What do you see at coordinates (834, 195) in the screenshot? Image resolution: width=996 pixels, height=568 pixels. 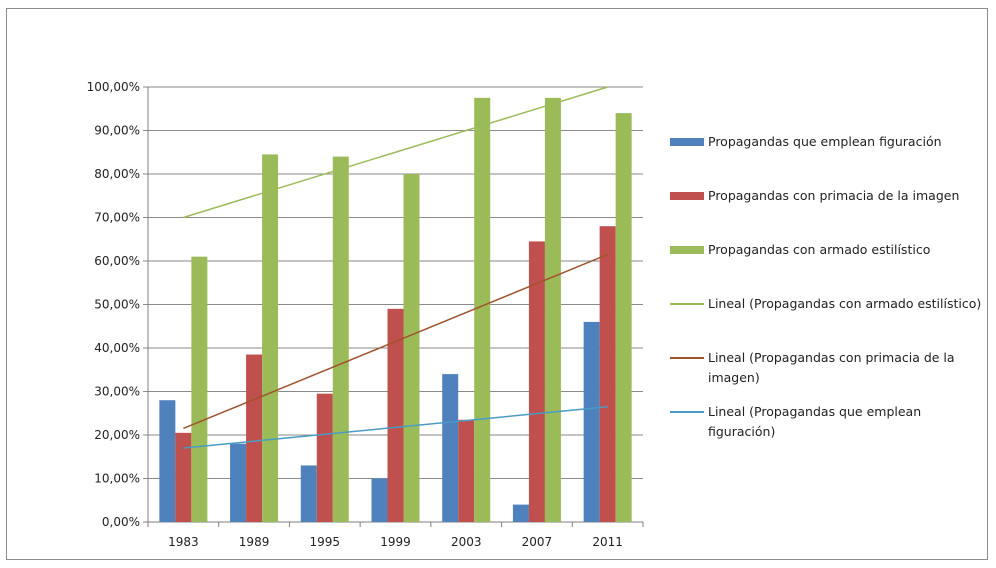 I see `legend-label-primacia: Propagandas con primacia de la imagen` at bounding box center [834, 195].